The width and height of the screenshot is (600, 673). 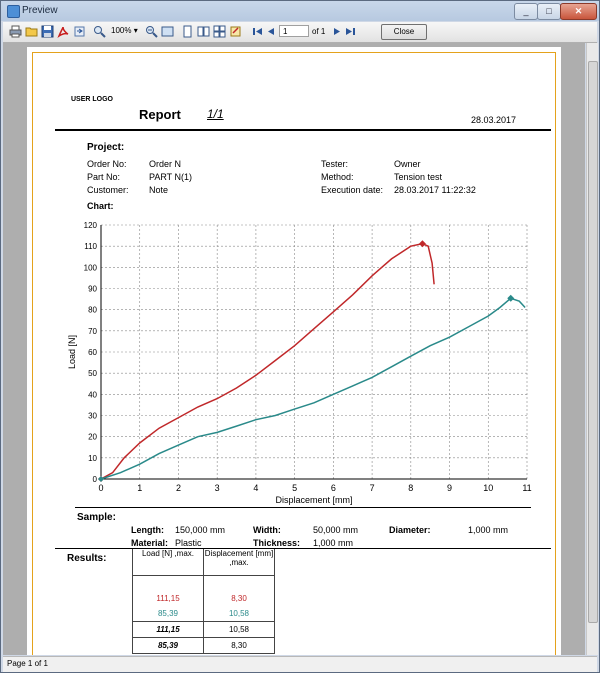 I want to click on x-tick-label: 8, so click(x=410, y=488).